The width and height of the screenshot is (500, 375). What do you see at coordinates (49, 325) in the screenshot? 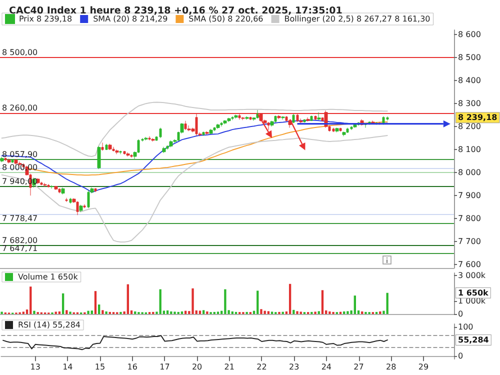
I see `legend-label: RSI (14) 55,284` at bounding box center [49, 325].